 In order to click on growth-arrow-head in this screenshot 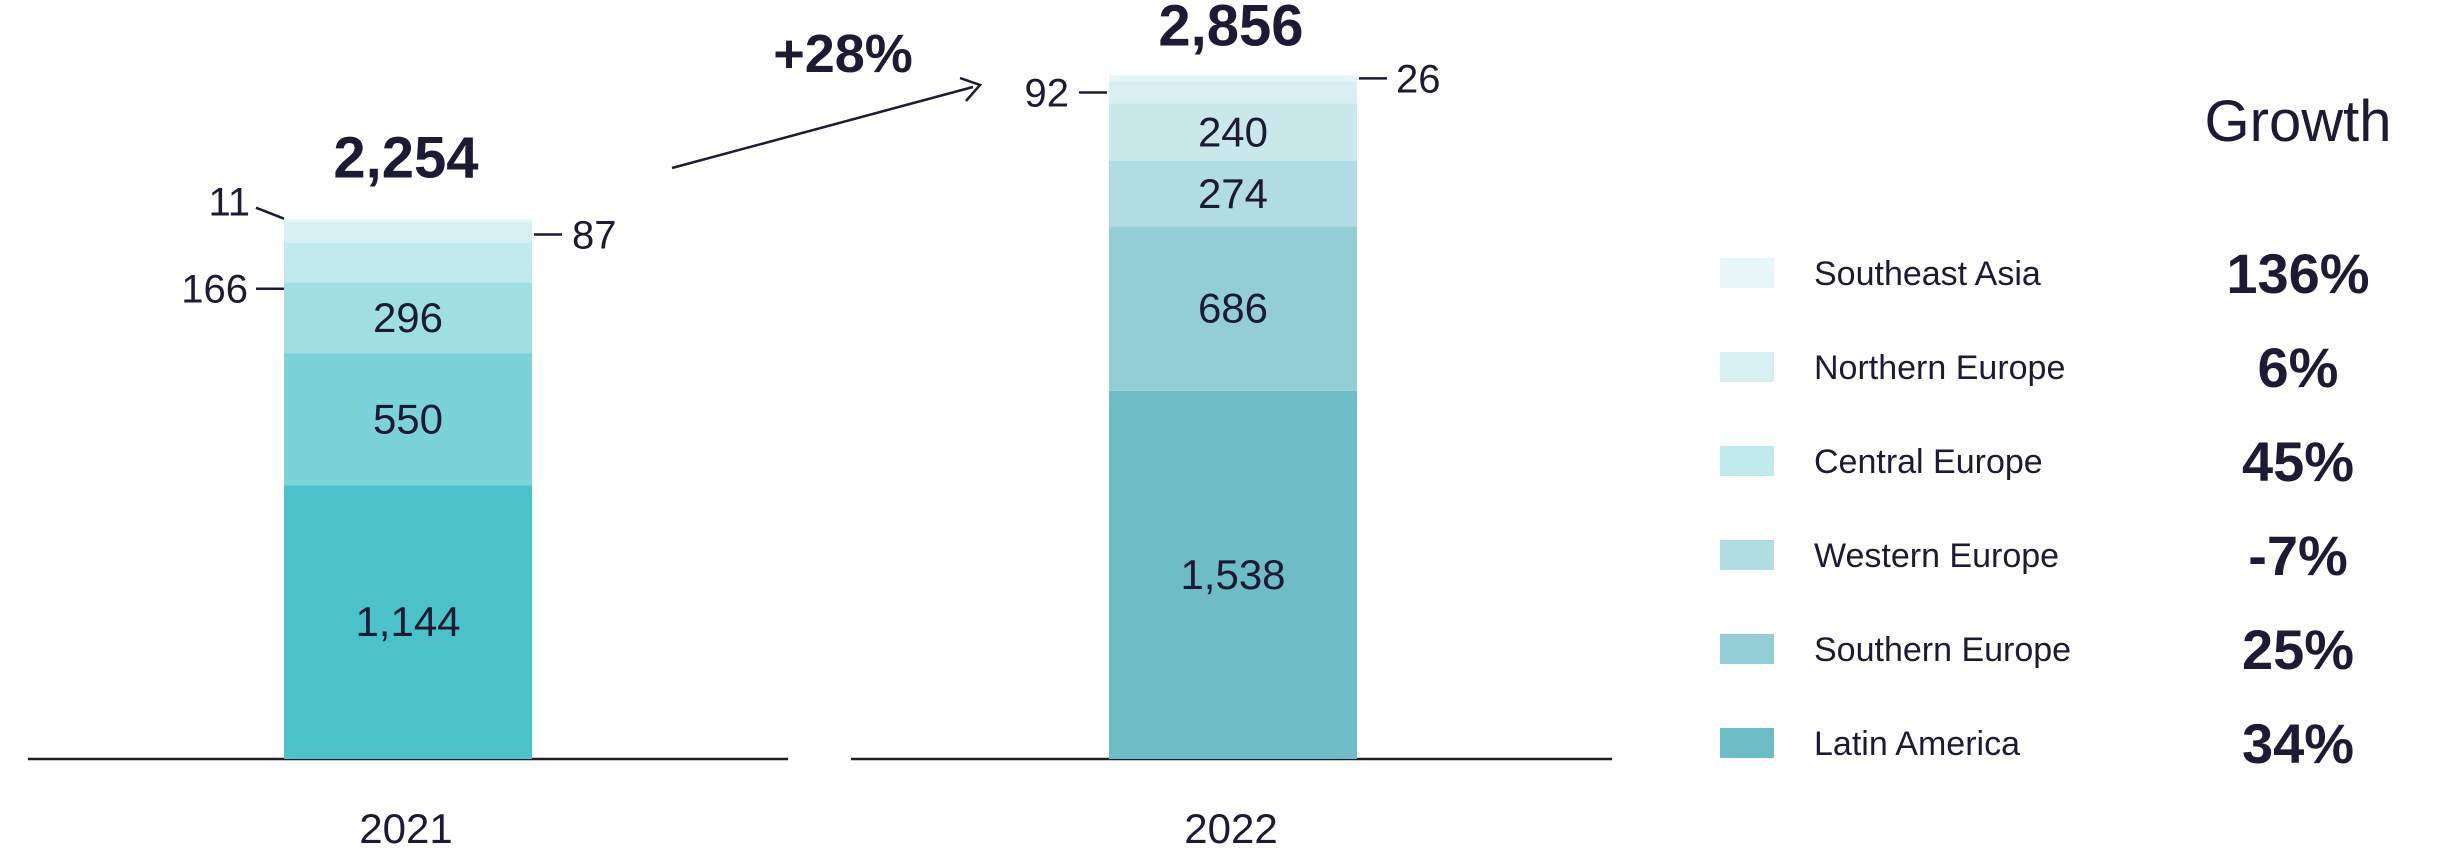, I will do `click(971, 89)`.